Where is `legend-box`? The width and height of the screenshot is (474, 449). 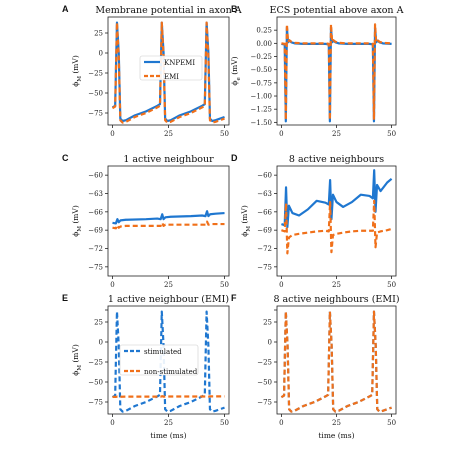
legend-box is located at coordinates (159, 360).